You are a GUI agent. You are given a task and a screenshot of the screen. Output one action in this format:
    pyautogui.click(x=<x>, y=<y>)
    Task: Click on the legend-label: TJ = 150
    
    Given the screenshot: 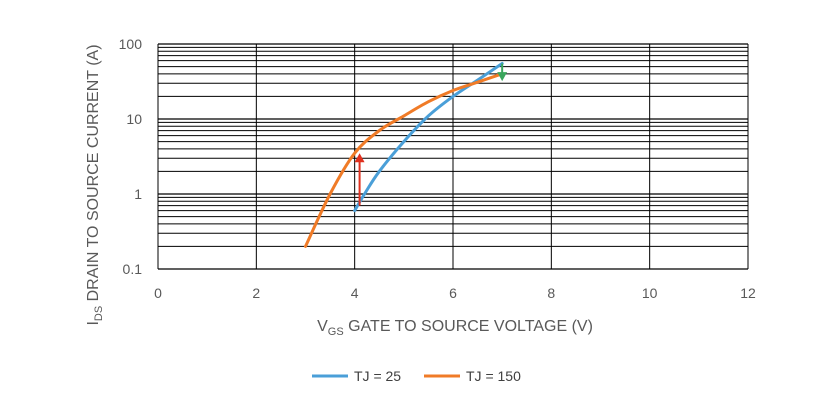 What is the action you would take?
    pyautogui.click(x=493, y=376)
    